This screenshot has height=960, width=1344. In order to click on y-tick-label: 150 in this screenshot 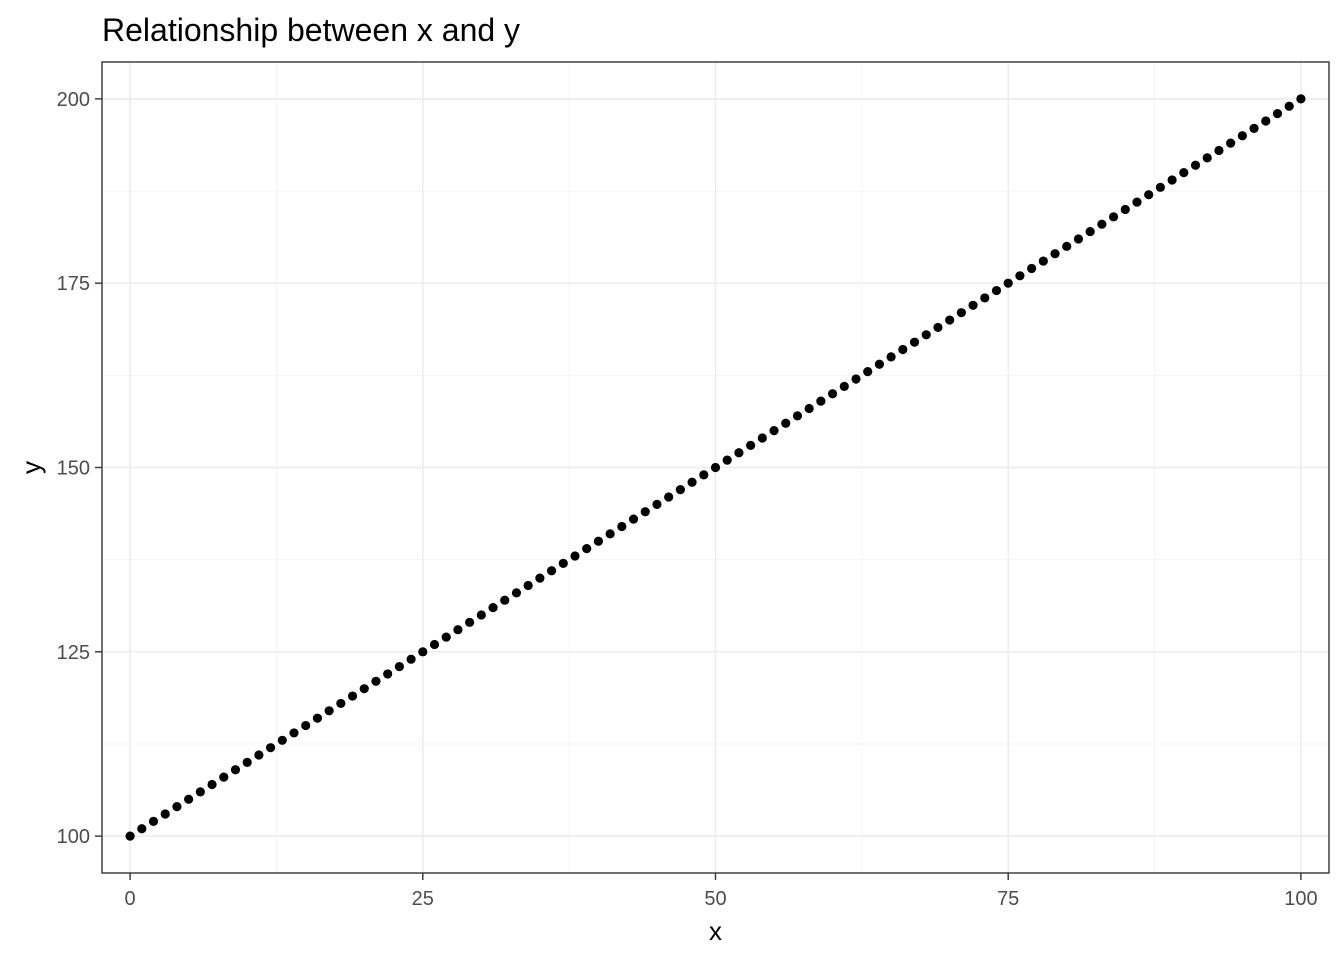, I will do `click(73, 469)`.